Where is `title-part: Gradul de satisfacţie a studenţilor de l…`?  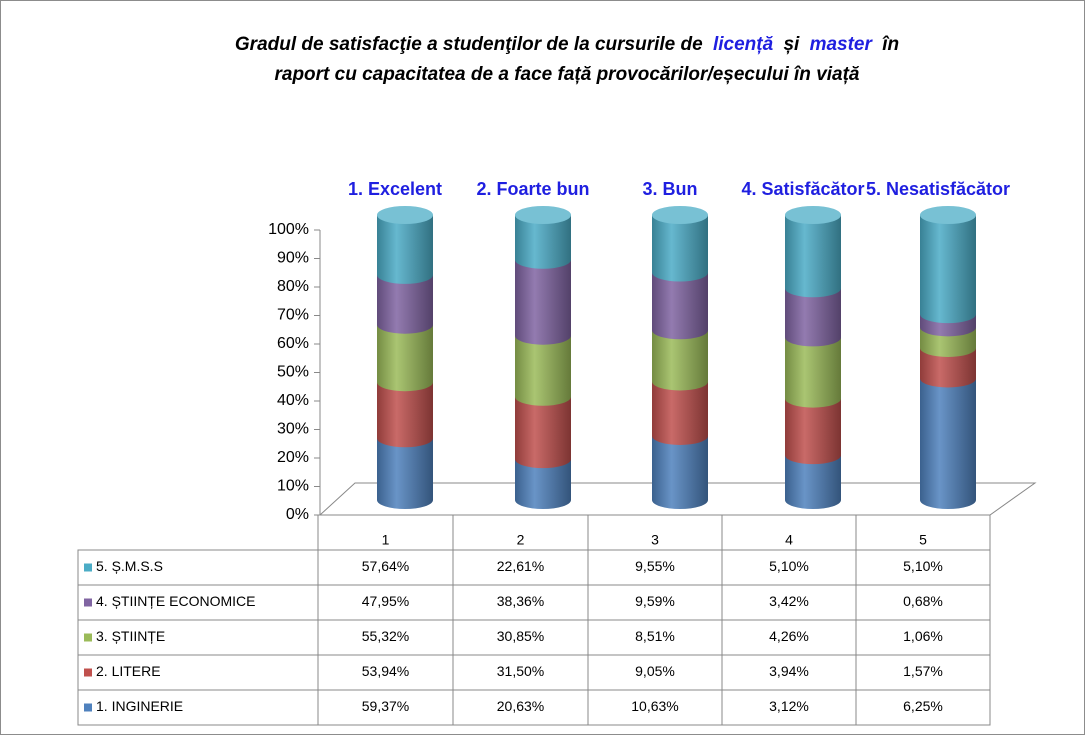
title-part: Gradul de satisfacţie a studenţilor de l… is located at coordinates (469, 44).